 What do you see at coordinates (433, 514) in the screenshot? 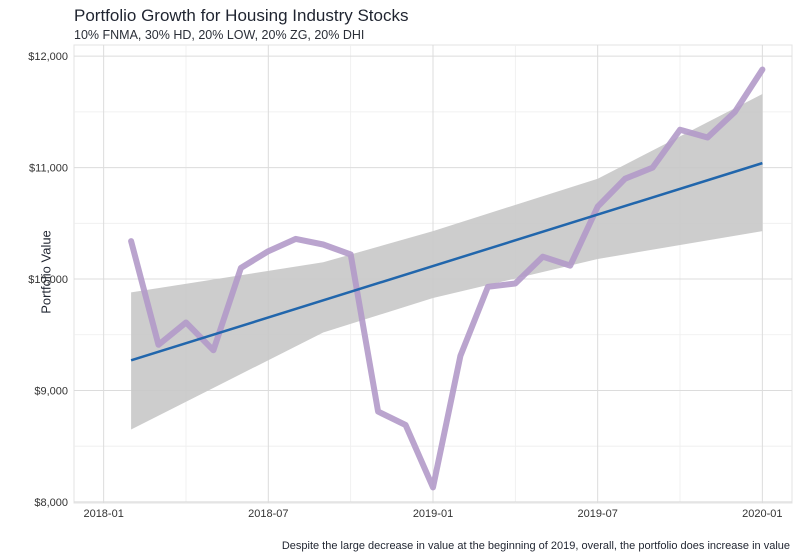
I see `x-tick-label: 2019-01` at bounding box center [433, 514].